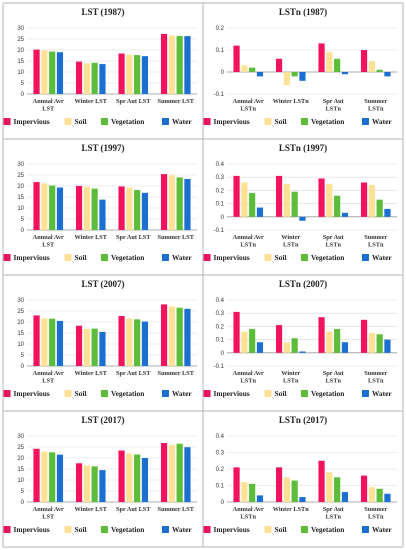  I want to click on x-category-label: Summer, so click(375, 373).